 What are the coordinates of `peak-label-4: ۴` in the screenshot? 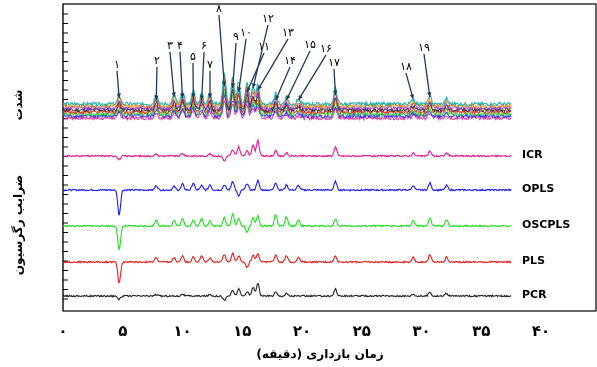 It's located at (180, 45).